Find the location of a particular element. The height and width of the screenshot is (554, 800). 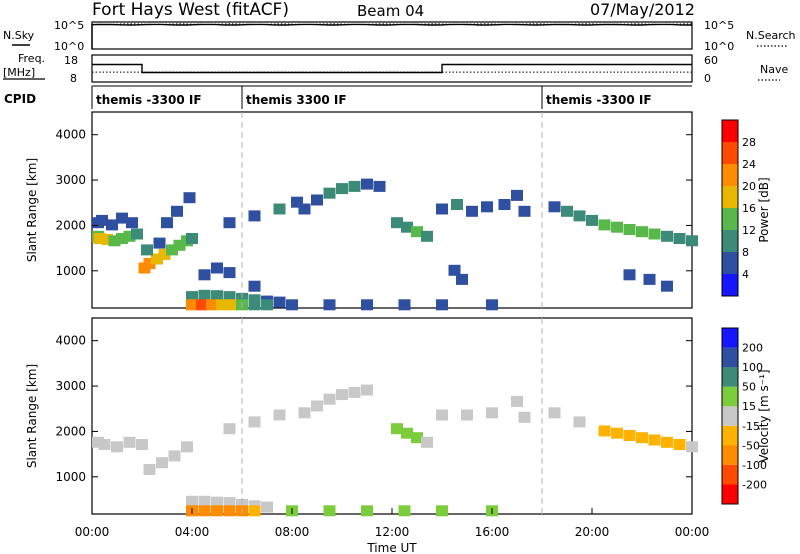

nave-tick-top: 60 is located at coordinates (711, 60).